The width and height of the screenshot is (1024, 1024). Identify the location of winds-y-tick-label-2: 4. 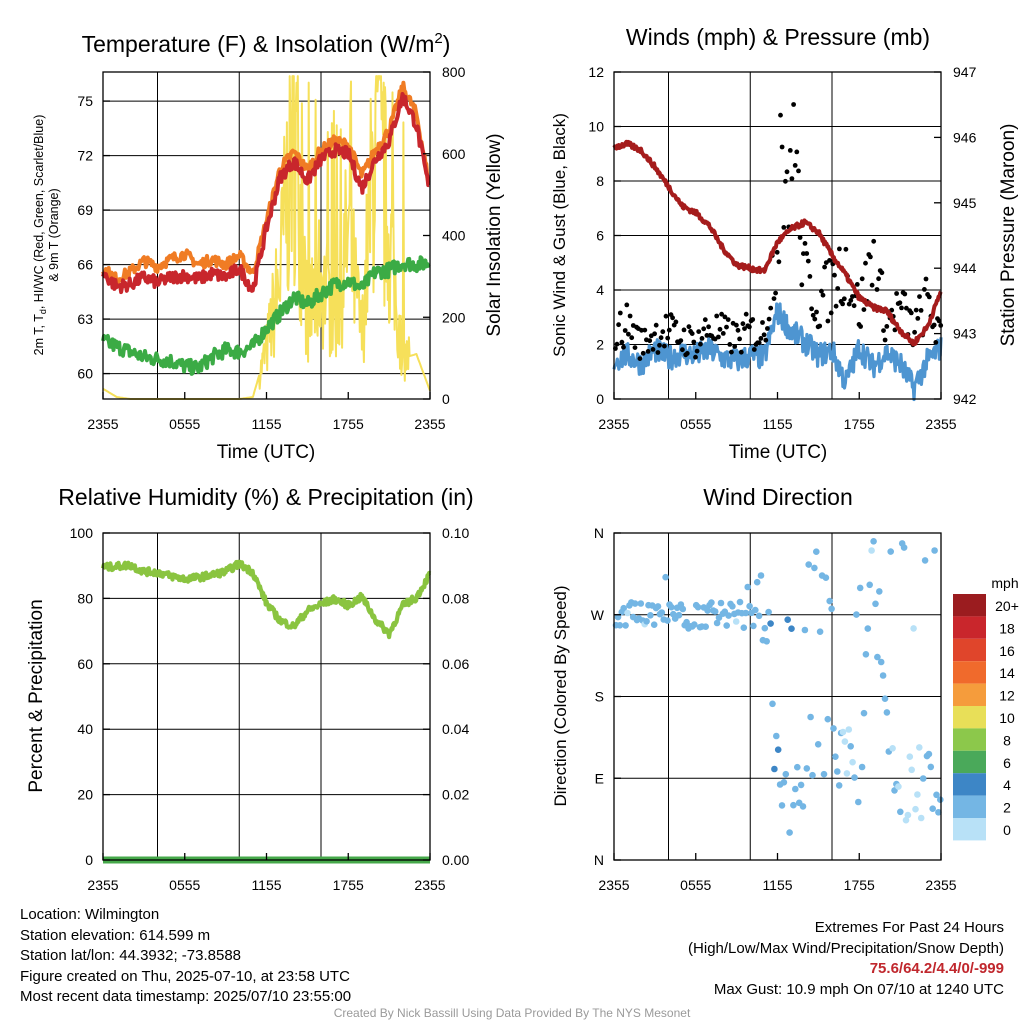
(600, 290).